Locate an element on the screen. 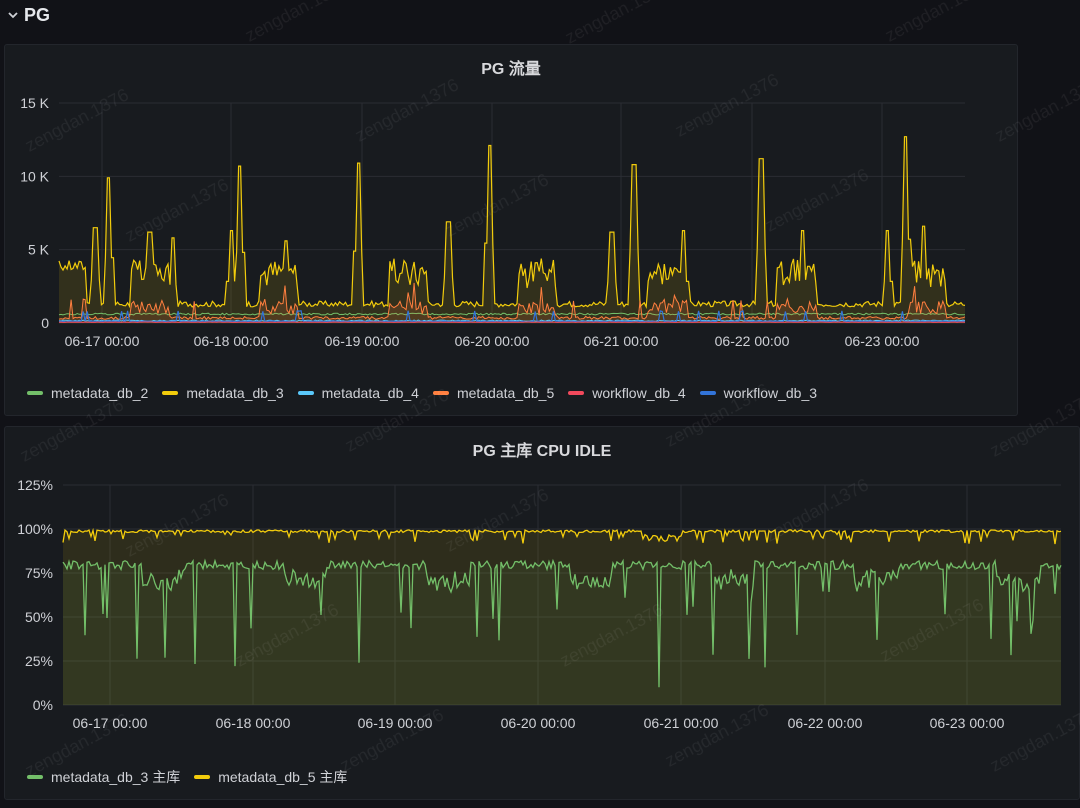  legend-label: metadata_db_4 is located at coordinates (370, 393).